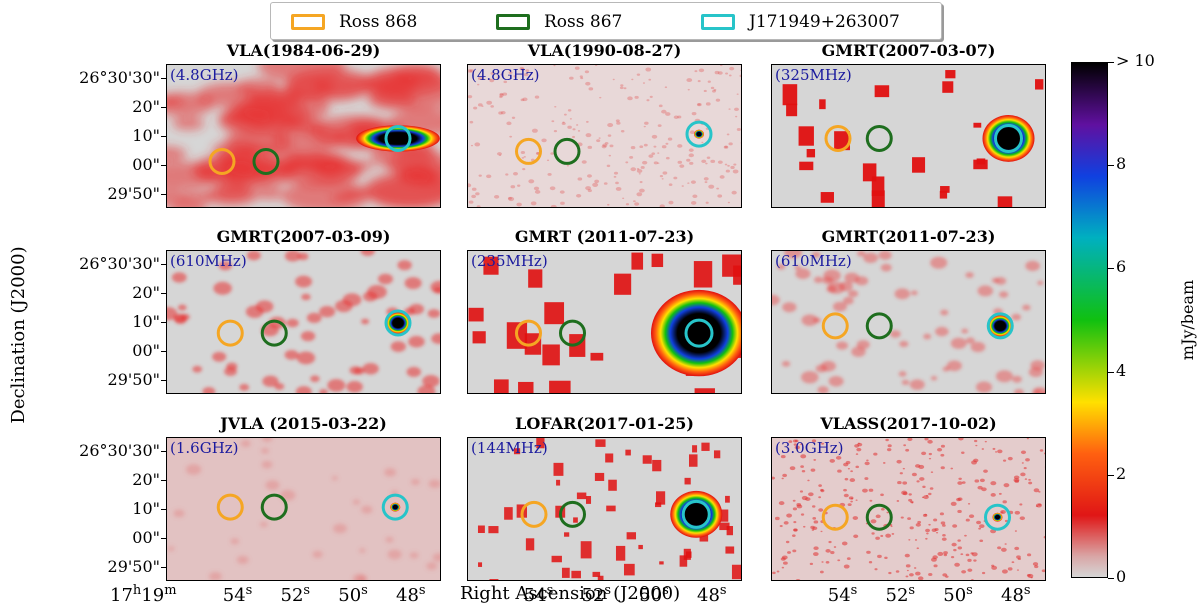 This screenshot has width=1200, height=610. What do you see at coordinates (1000, 326) in the screenshot?
I see `radio-source` at bounding box center [1000, 326].